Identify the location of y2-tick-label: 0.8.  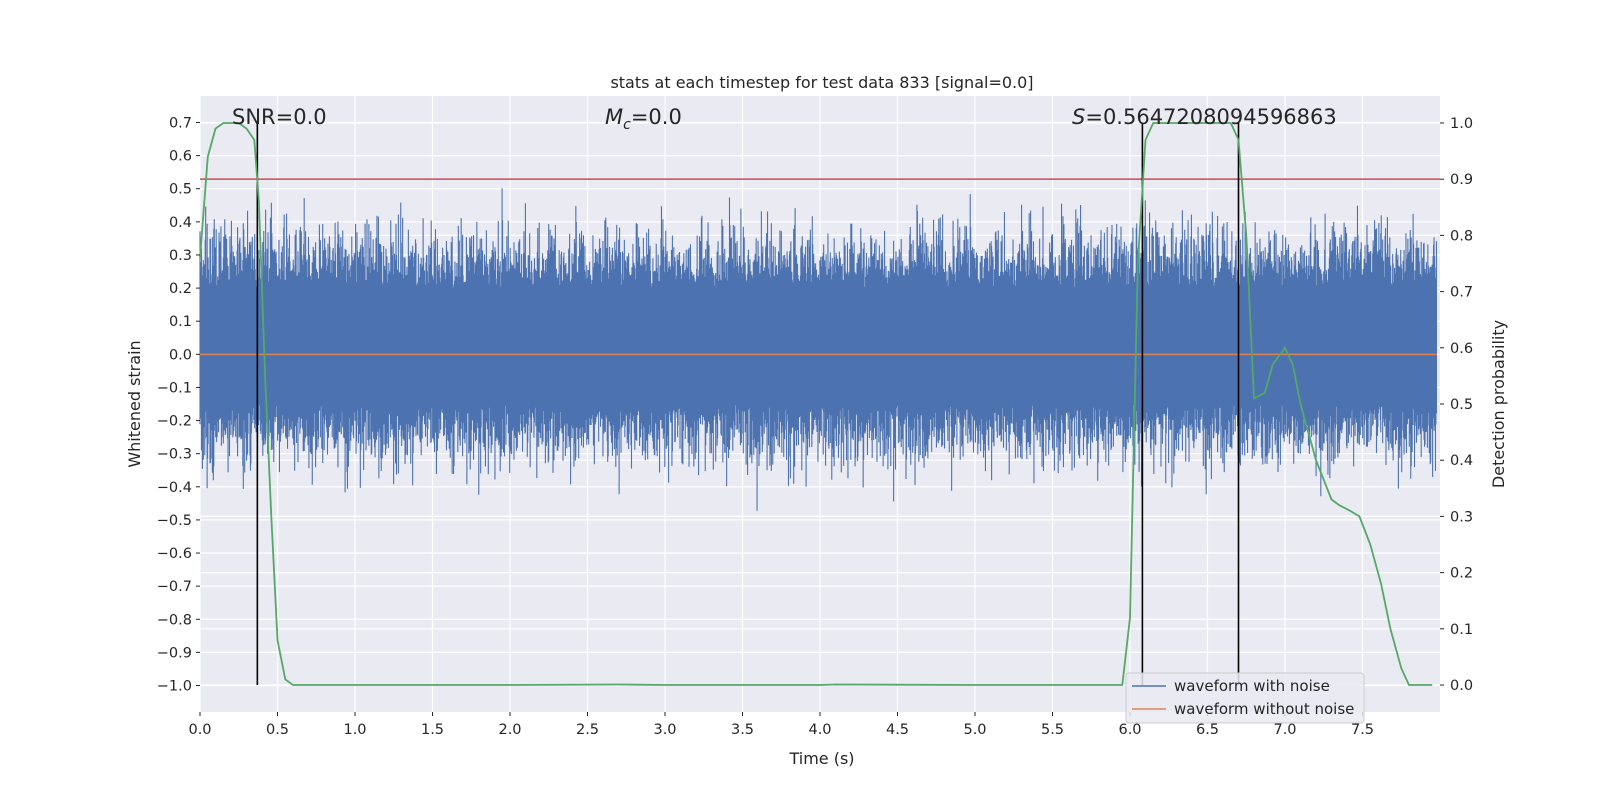
(1461, 236).